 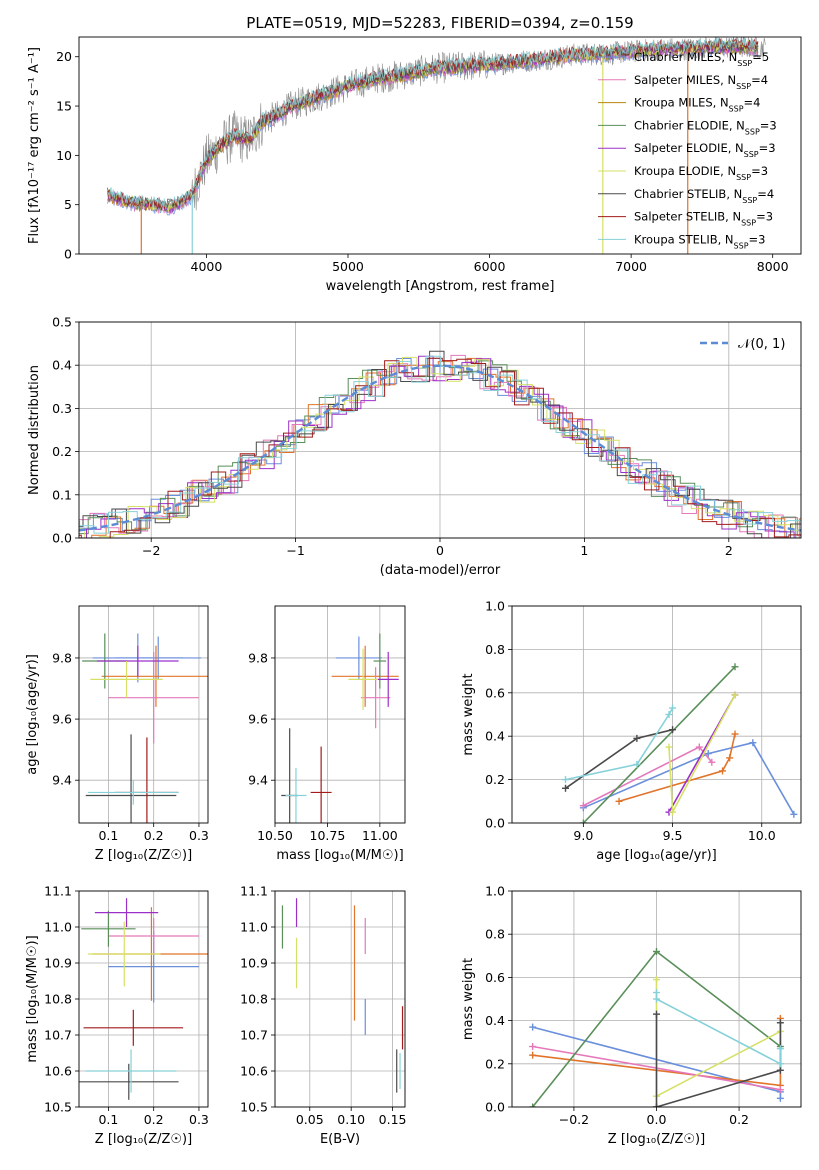 What do you see at coordinates (574, 1119) in the screenshot?
I see `x-tick-label: −0.2` at bounding box center [574, 1119].